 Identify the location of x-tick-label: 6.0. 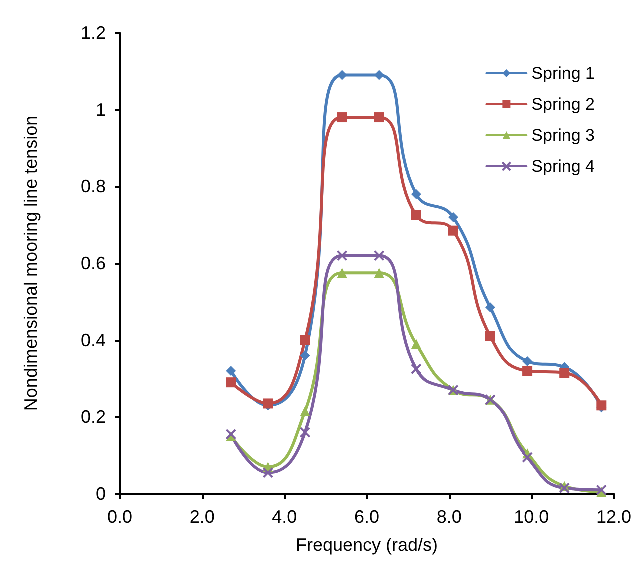
(367, 517).